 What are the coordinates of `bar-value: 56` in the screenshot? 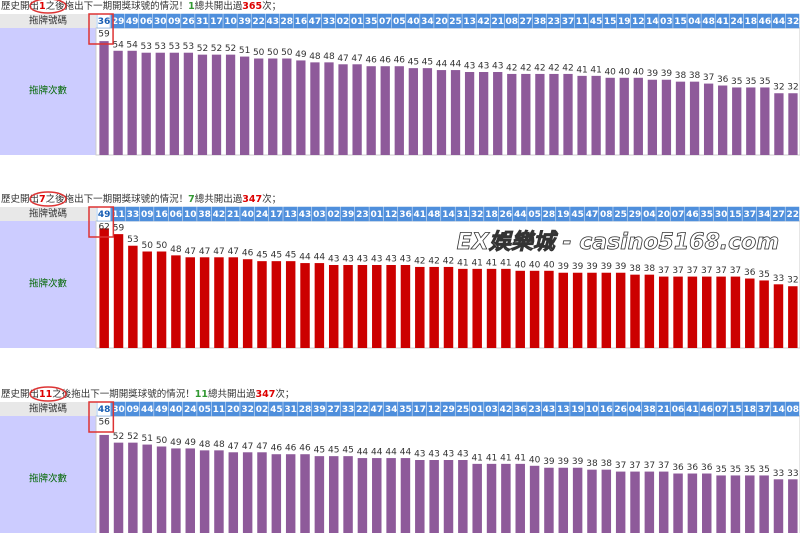 It's located at (104, 423).